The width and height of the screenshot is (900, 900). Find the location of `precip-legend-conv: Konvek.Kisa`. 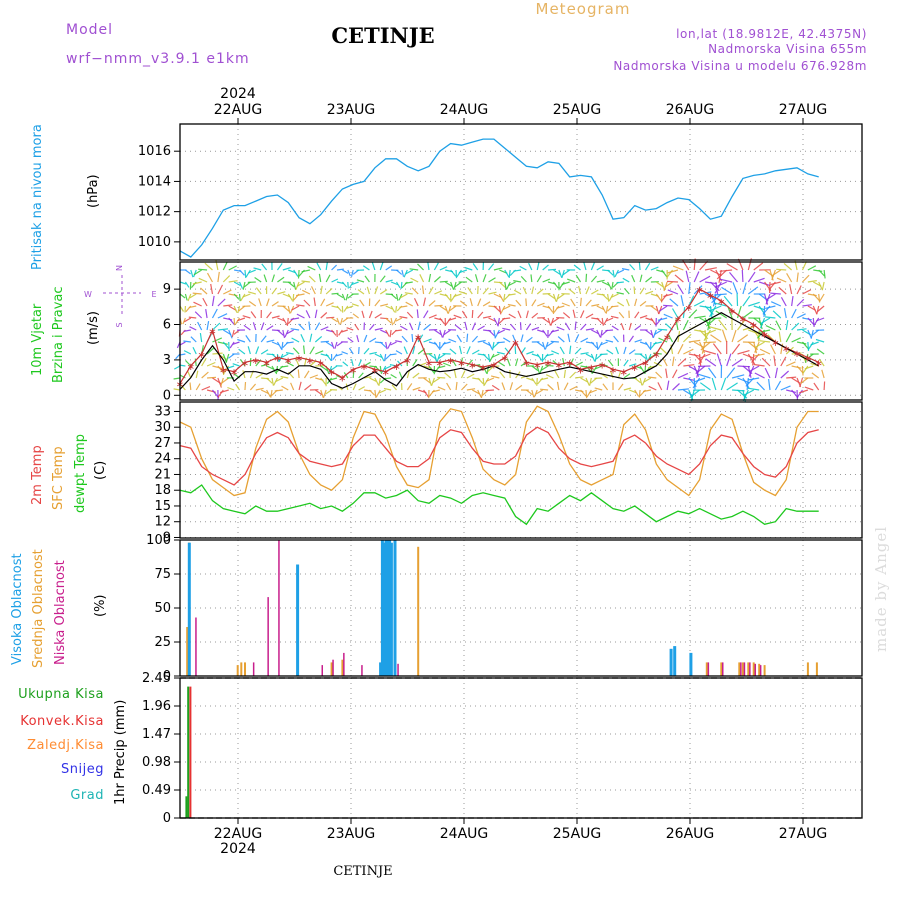

precip-legend-conv: Konvek.Kisa is located at coordinates (62, 721).